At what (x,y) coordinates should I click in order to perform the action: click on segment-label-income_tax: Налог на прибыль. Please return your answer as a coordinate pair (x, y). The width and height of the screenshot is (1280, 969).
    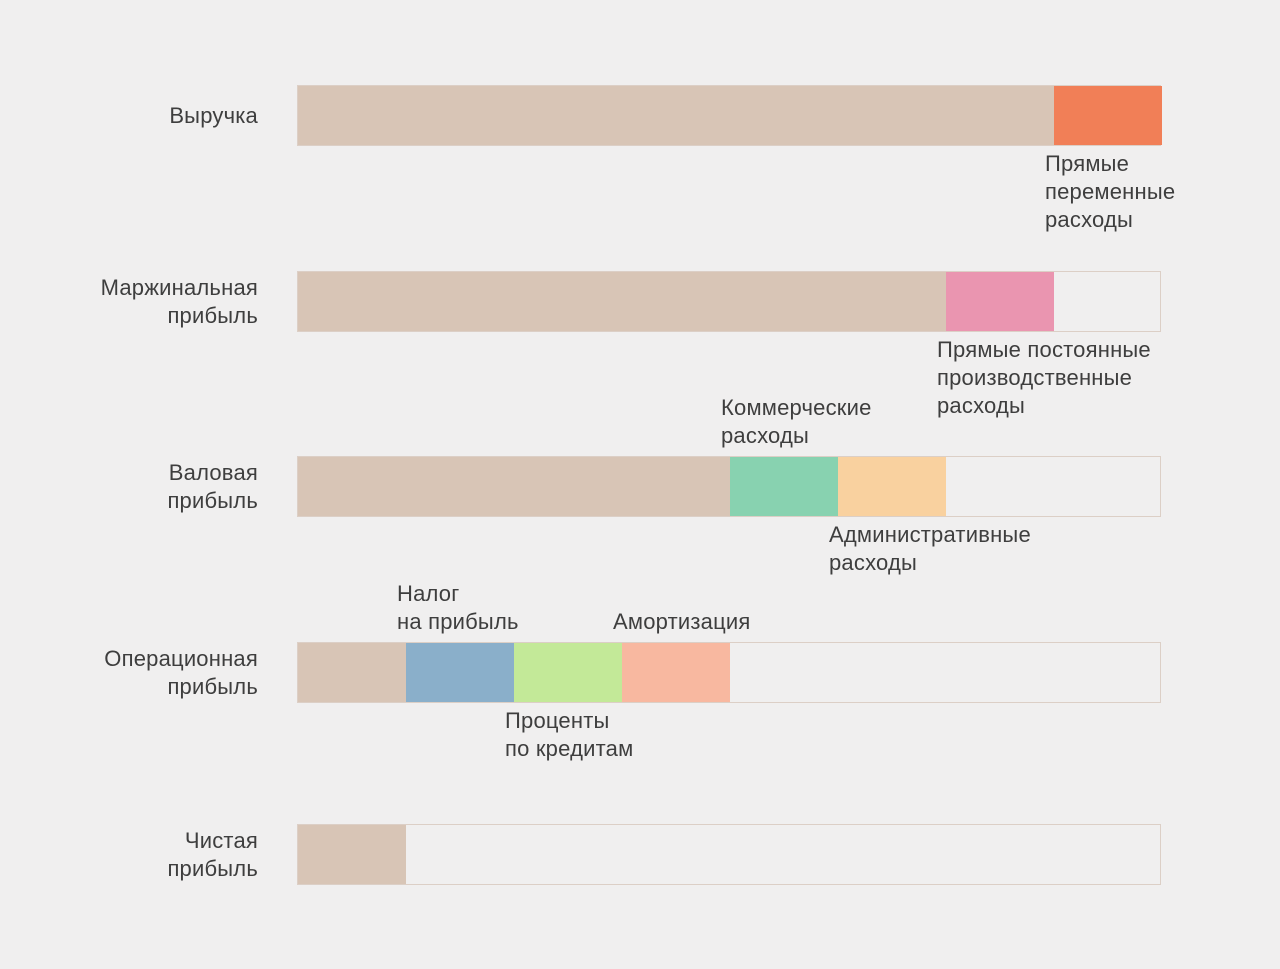
    Looking at the image, I should click on (458, 607).